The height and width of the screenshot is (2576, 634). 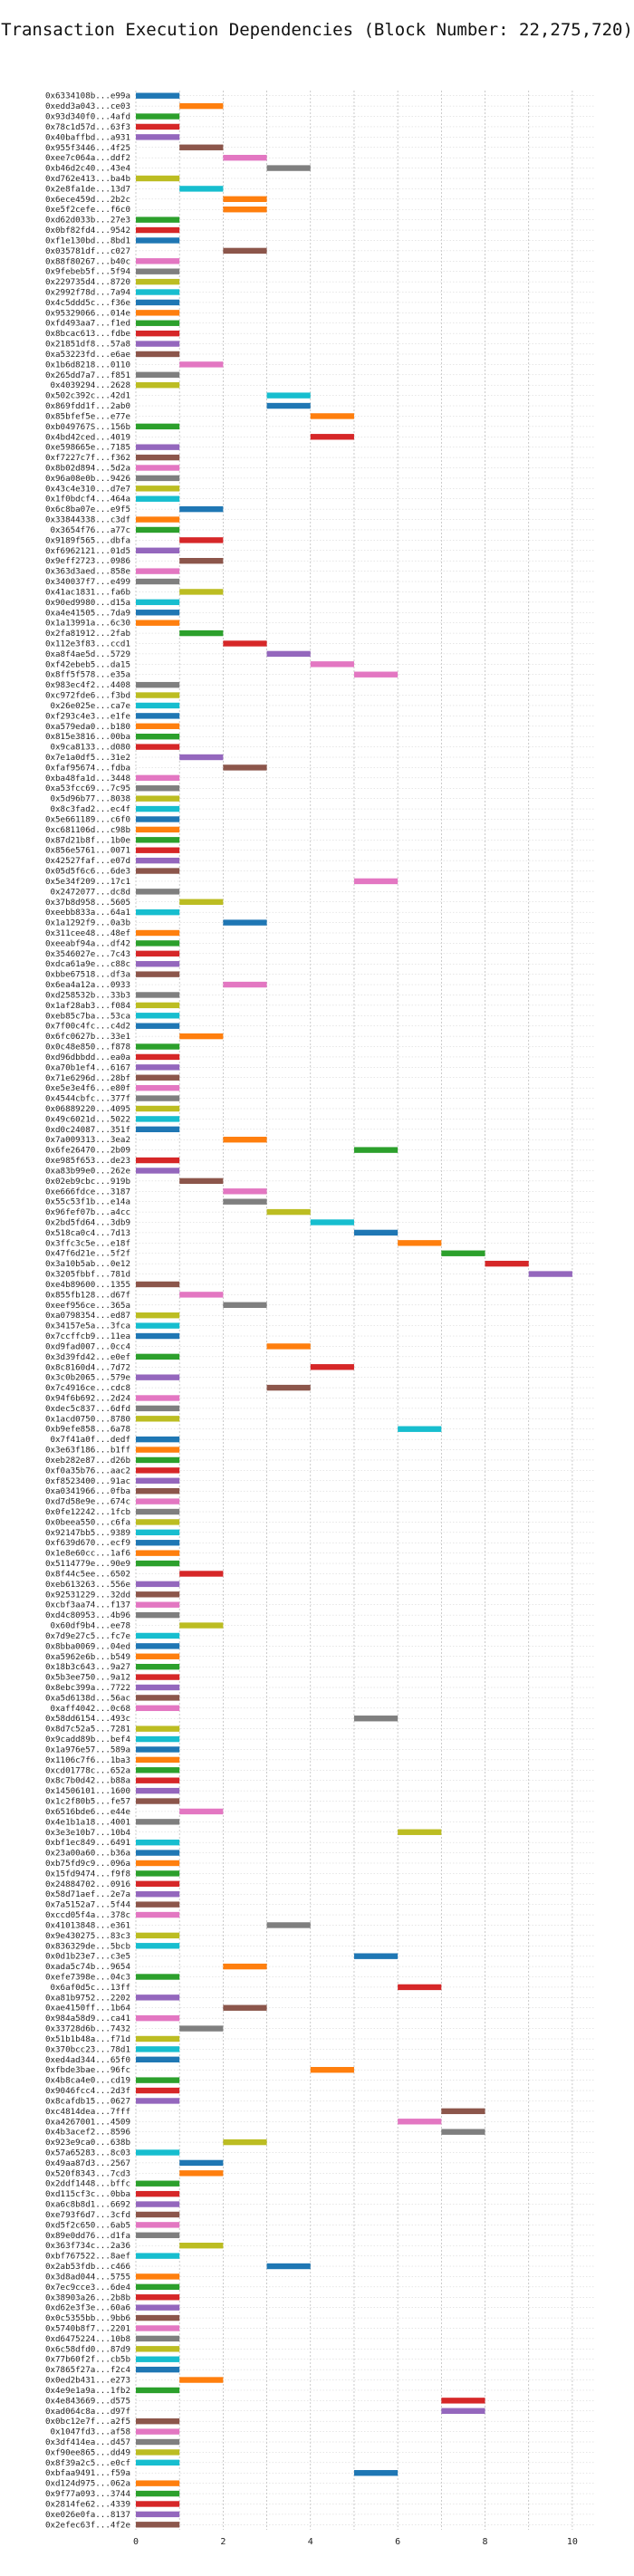 I want to click on y-tick-label: 0x02eb9cbc...919b, so click(x=87, y=1182).